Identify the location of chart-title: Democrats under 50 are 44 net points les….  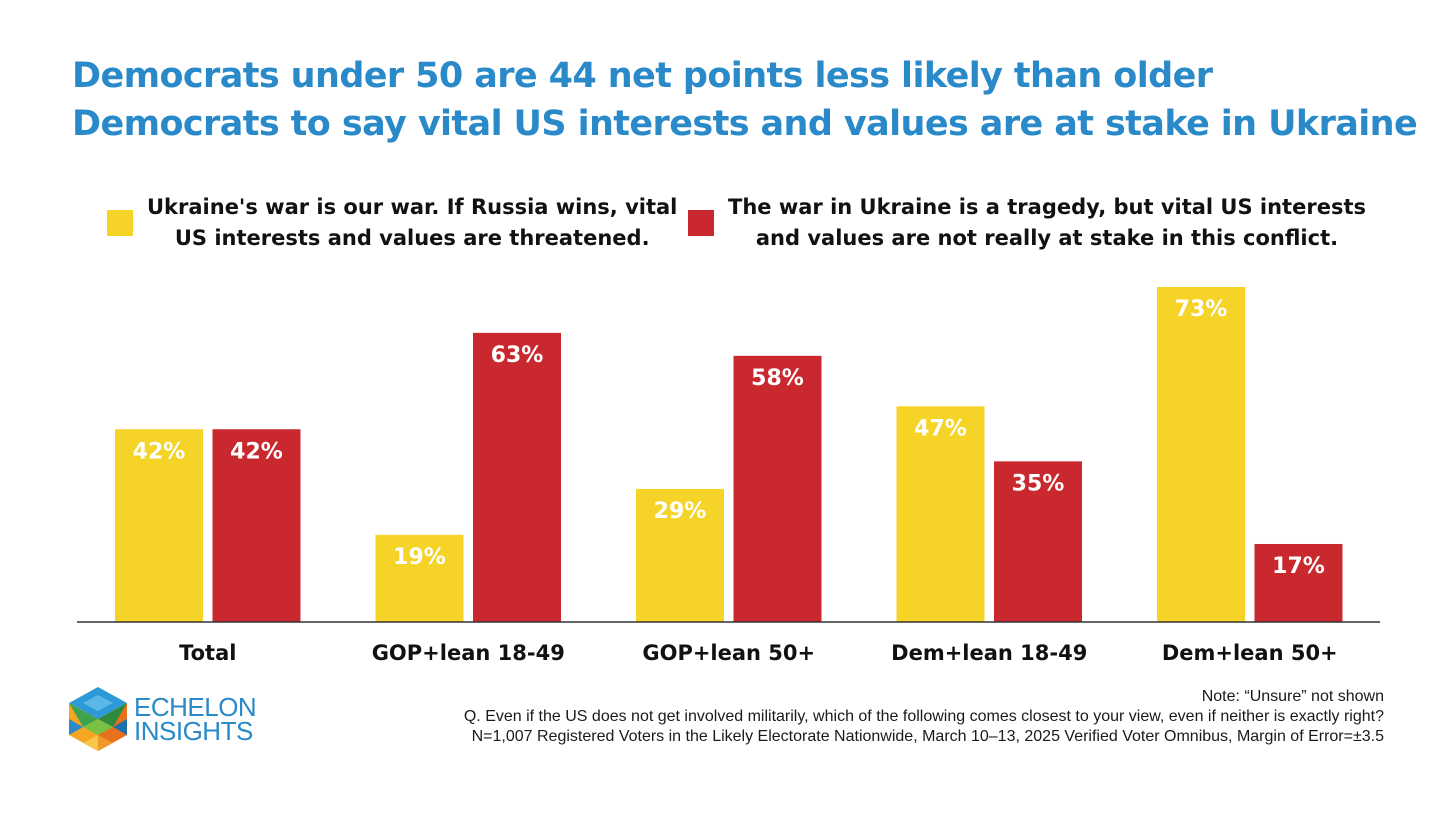
(752, 100).